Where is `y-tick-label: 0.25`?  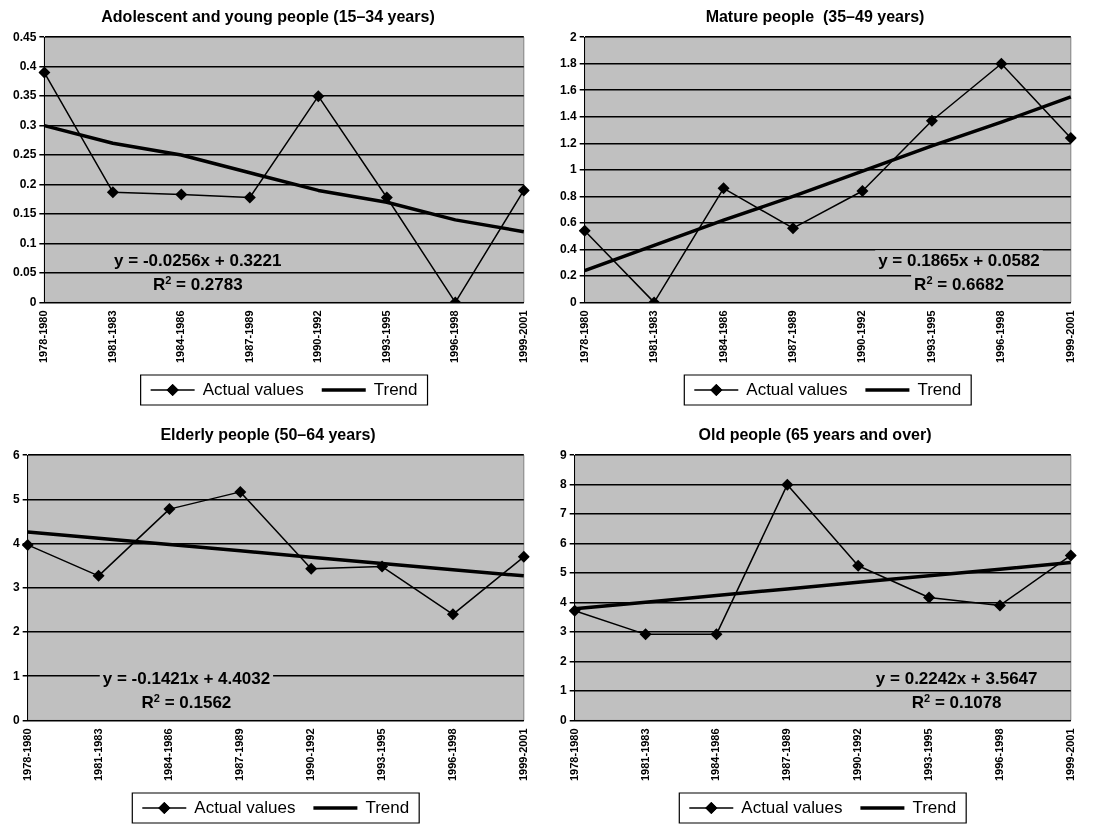 y-tick-label: 0.25 is located at coordinates (25, 154).